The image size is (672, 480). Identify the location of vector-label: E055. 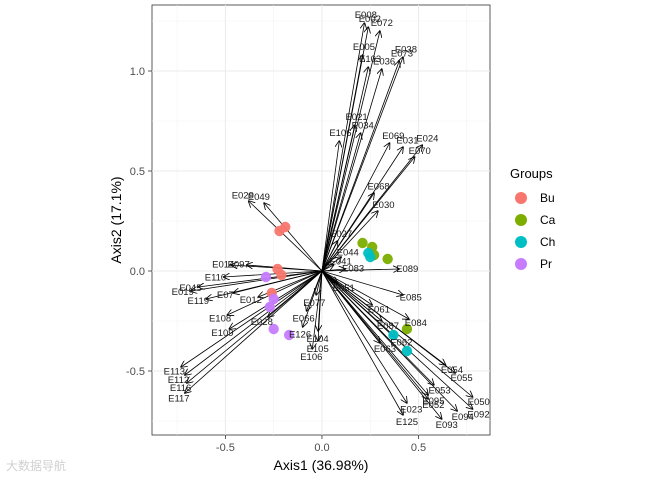
(461, 378).